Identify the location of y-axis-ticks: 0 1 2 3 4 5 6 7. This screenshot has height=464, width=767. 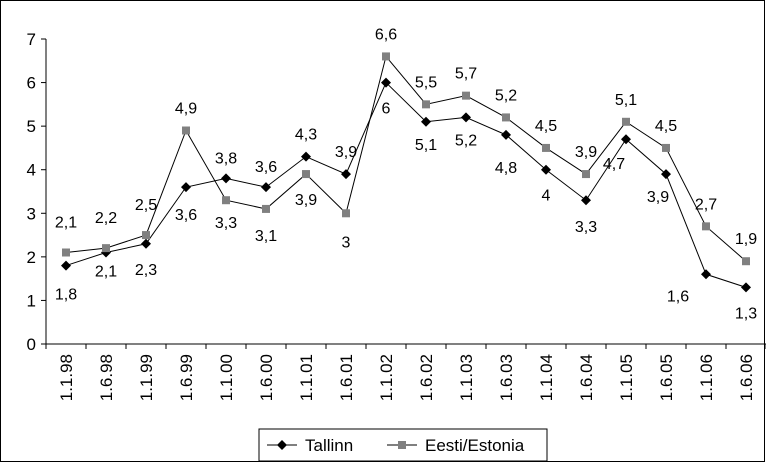
(36, 192).